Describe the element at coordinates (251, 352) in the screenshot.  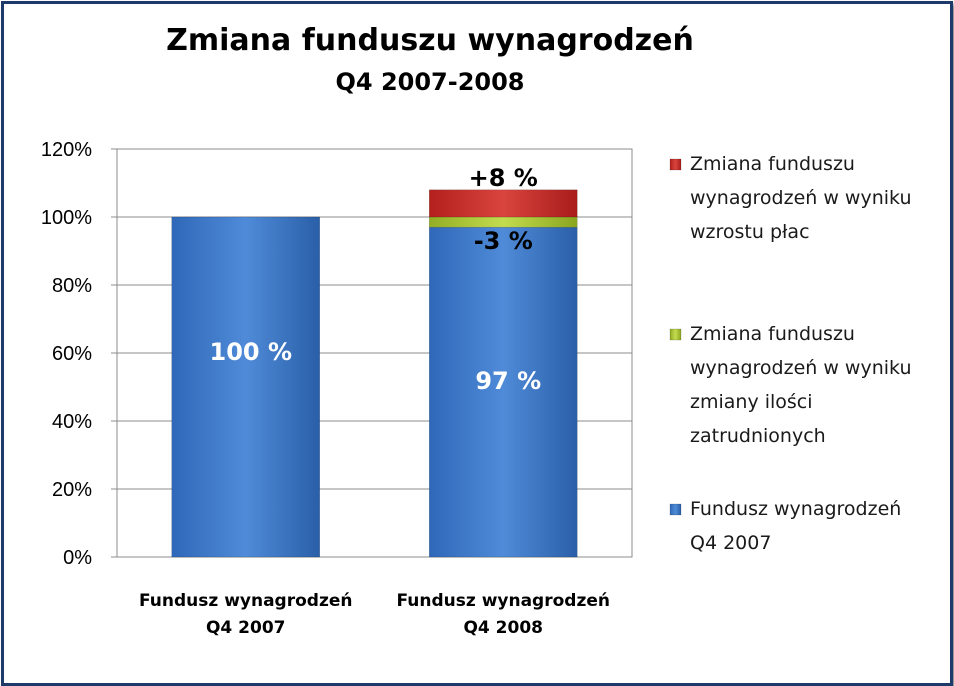
I see `data-label: 100 %` at that location.